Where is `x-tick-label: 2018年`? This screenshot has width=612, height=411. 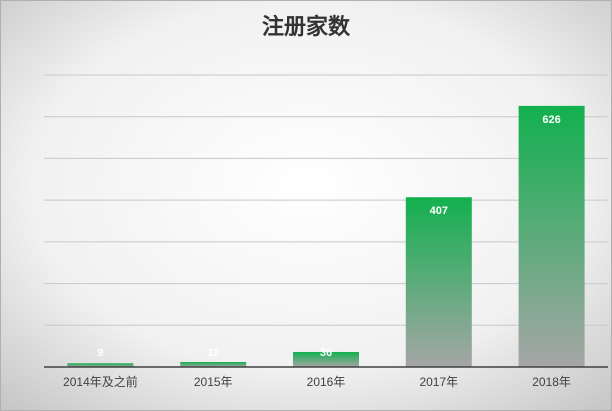 x-tick-label: 2018年 is located at coordinates (551, 382).